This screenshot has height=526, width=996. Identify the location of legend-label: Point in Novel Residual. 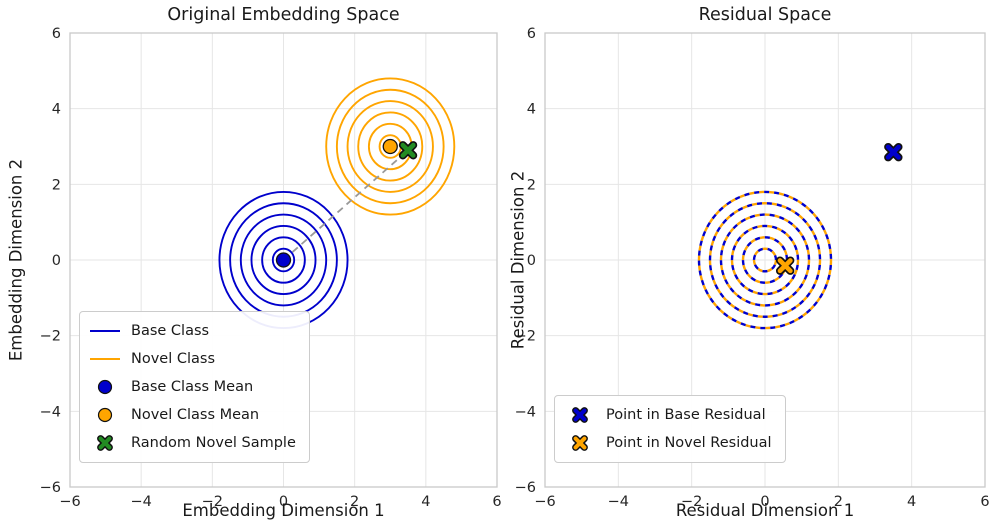
(689, 443).